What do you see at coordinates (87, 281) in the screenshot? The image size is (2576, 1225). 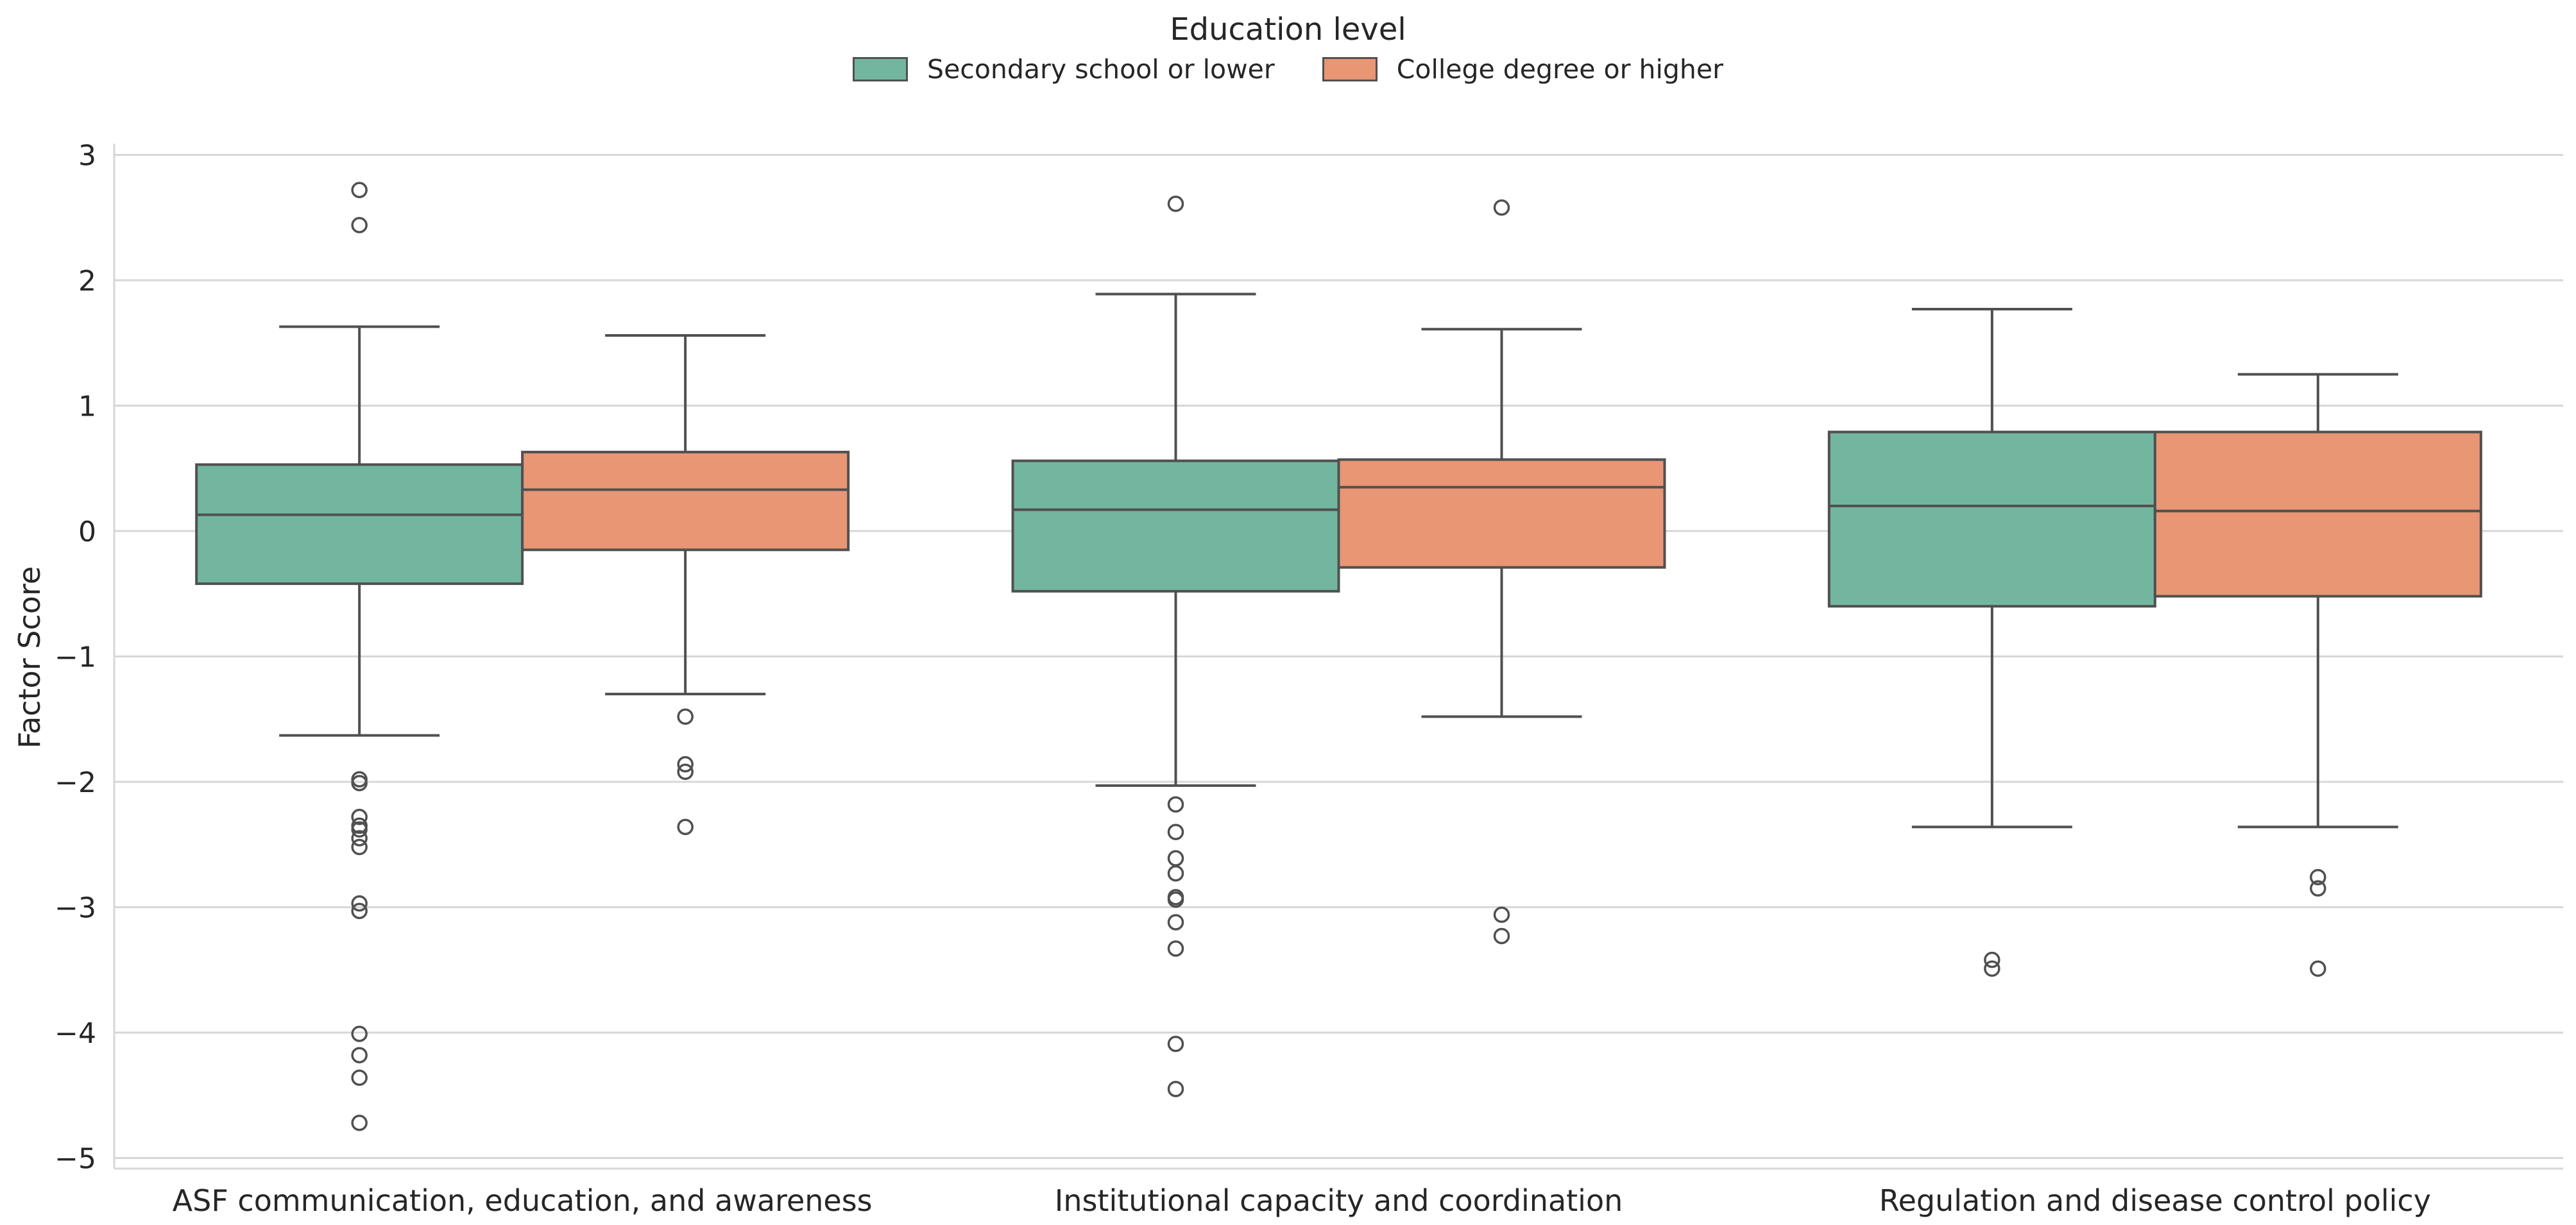 I see `y-tick-label: 2` at bounding box center [87, 281].